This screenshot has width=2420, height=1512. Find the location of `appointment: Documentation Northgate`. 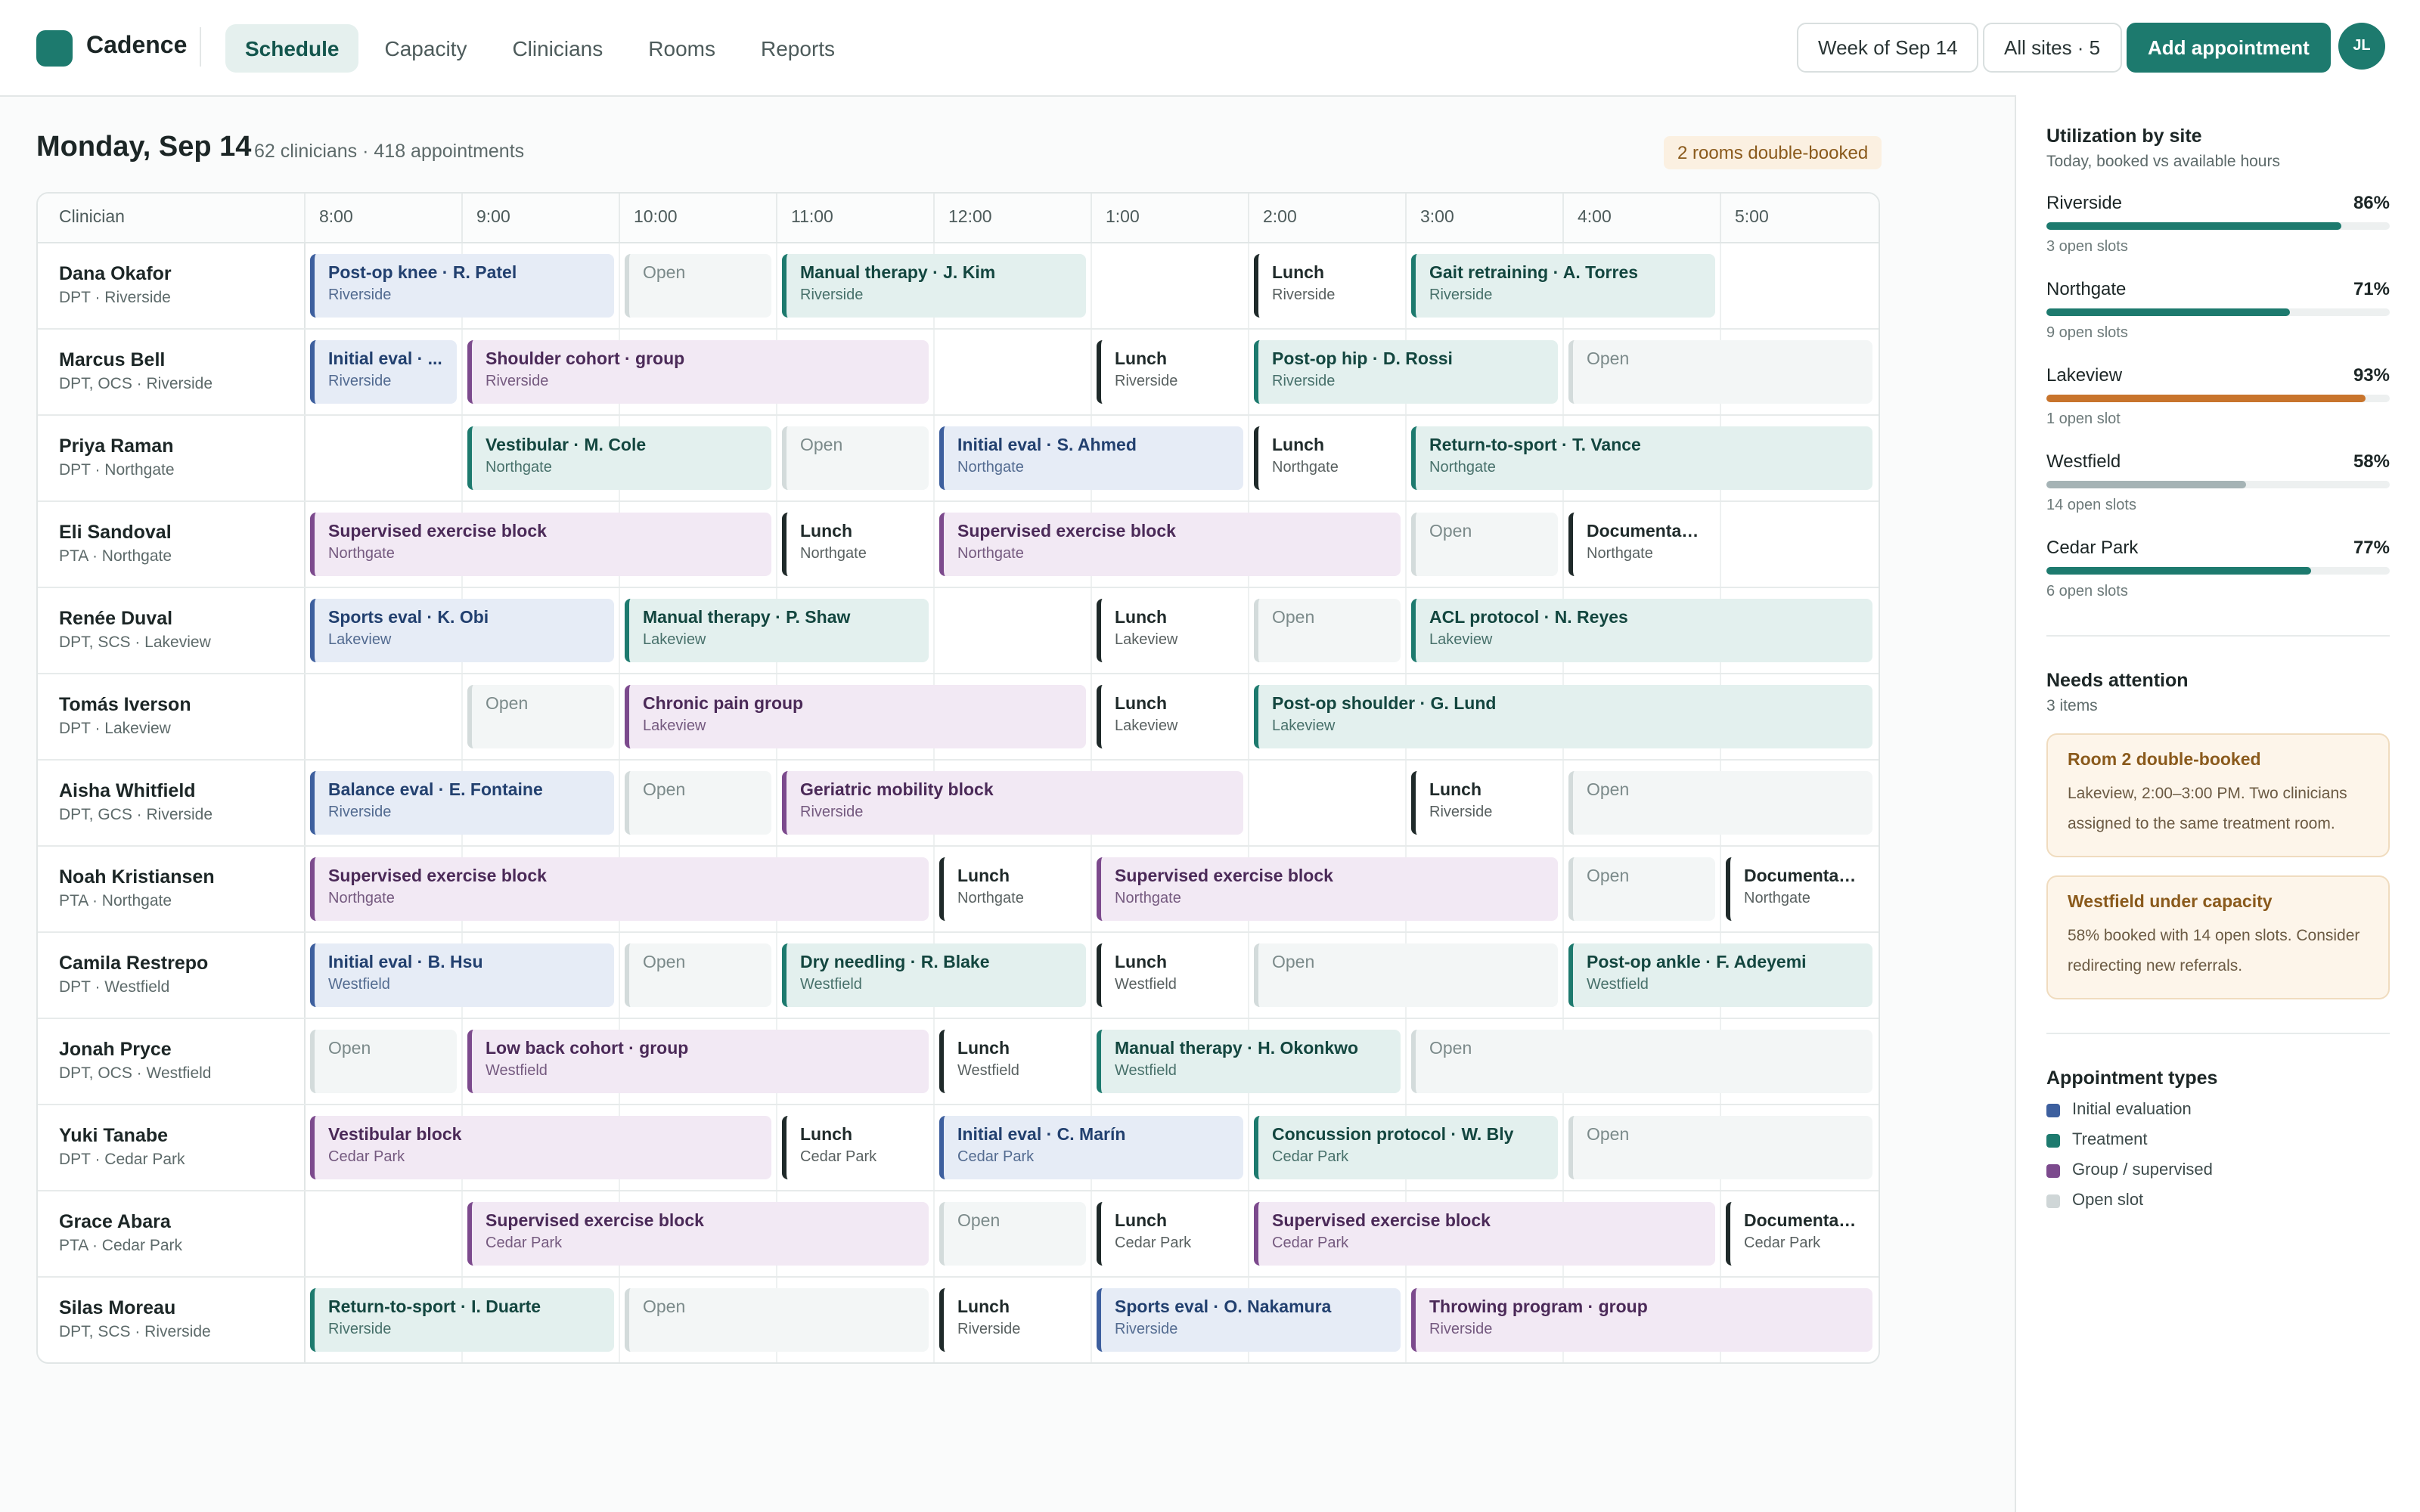

appointment: Documentation Northgate is located at coordinates (1641, 544).